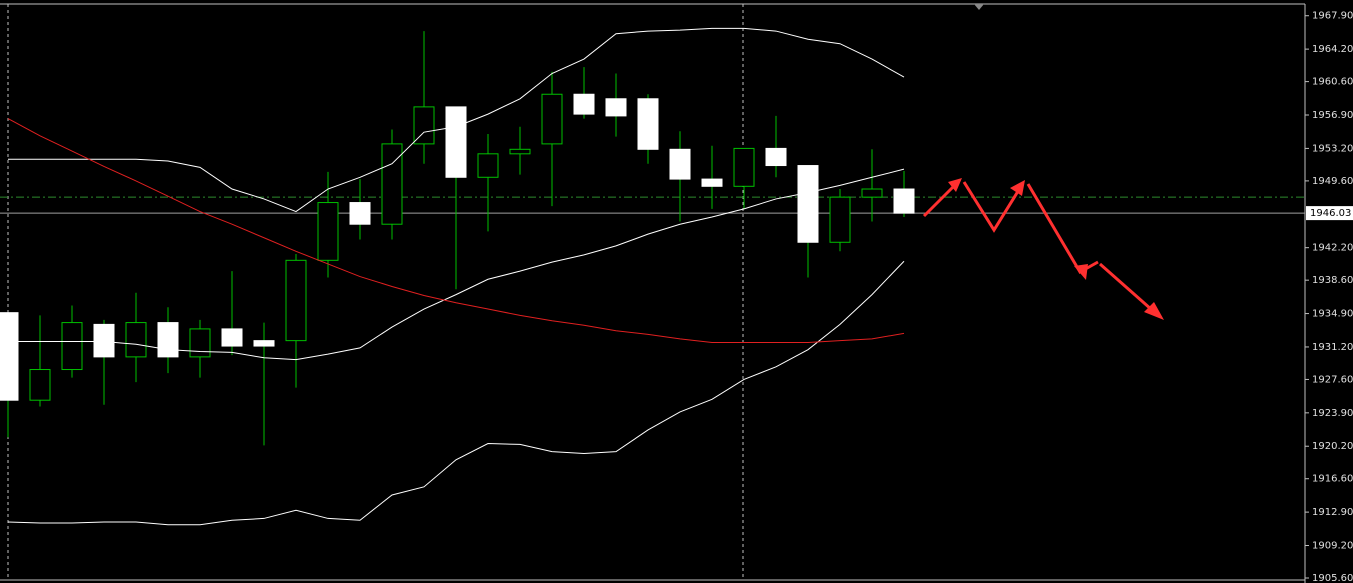 Image resolution: width=1353 pixels, height=583 pixels. I want to click on y-tick-label: 1905.60, so click(1332, 578).